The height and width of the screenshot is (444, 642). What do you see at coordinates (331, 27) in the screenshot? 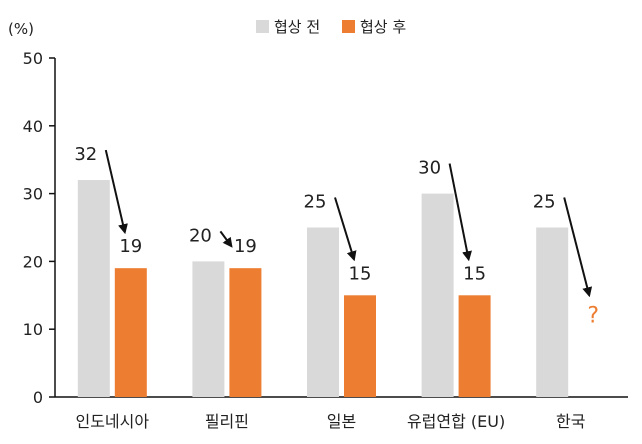
I see `legend: 협상 전 협상 후` at bounding box center [331, 27].